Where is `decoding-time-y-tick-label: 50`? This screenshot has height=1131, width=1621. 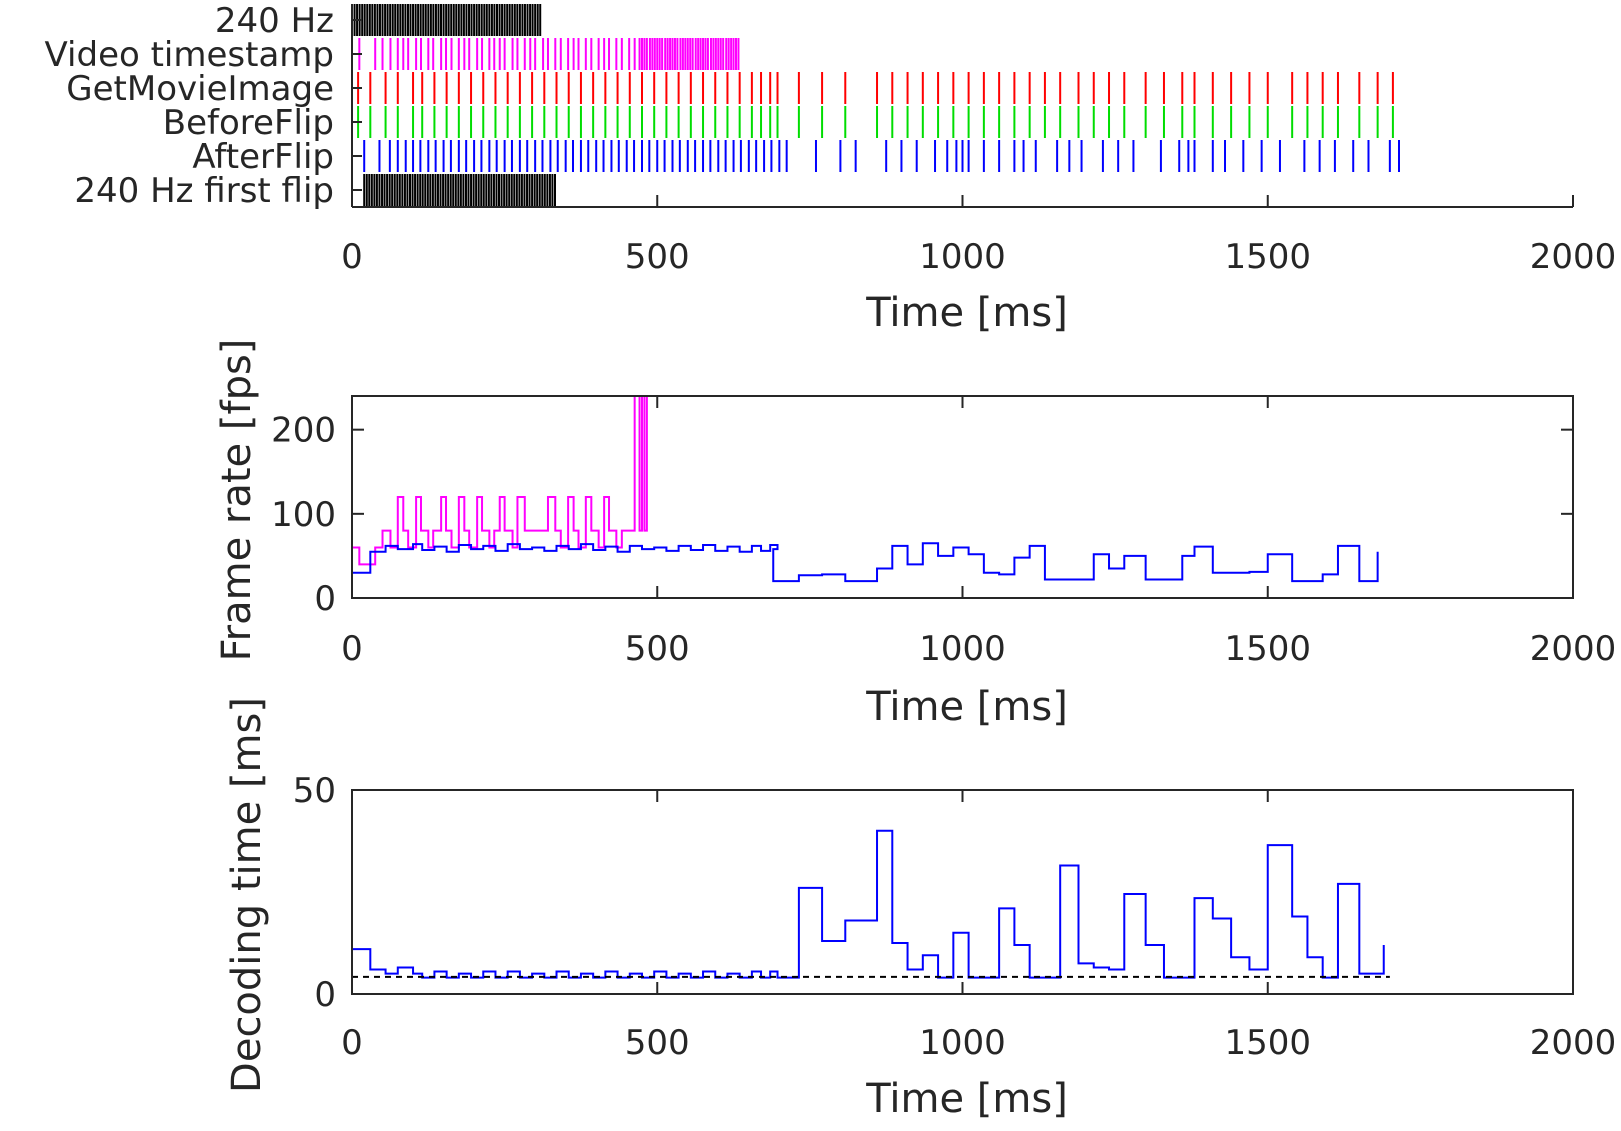
decoding-time-y-tick-label: 50 is located at coordinates (314, 791).